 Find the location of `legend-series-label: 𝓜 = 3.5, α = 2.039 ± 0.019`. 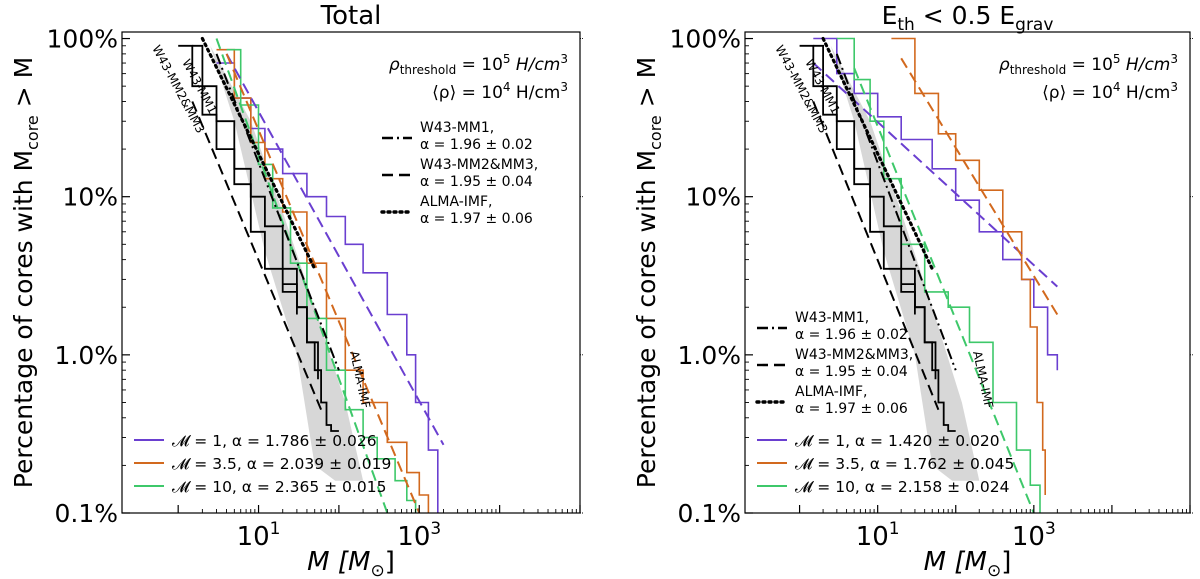

legend-series-label: 𝓜 = 3.5, α = 2.039 ± 0.019 is located at coordinates (281, 464).